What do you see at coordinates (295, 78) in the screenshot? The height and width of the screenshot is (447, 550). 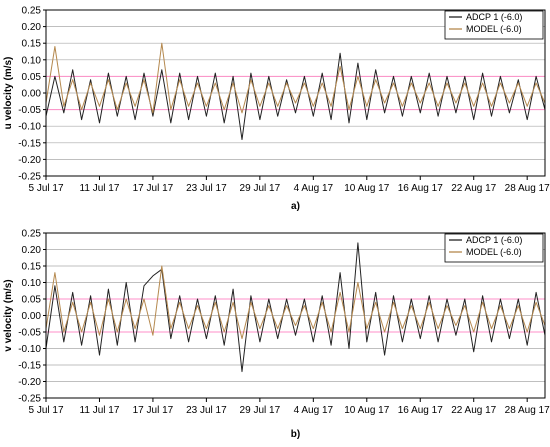 I see `series-line-model` at bounding box center [295, 78].